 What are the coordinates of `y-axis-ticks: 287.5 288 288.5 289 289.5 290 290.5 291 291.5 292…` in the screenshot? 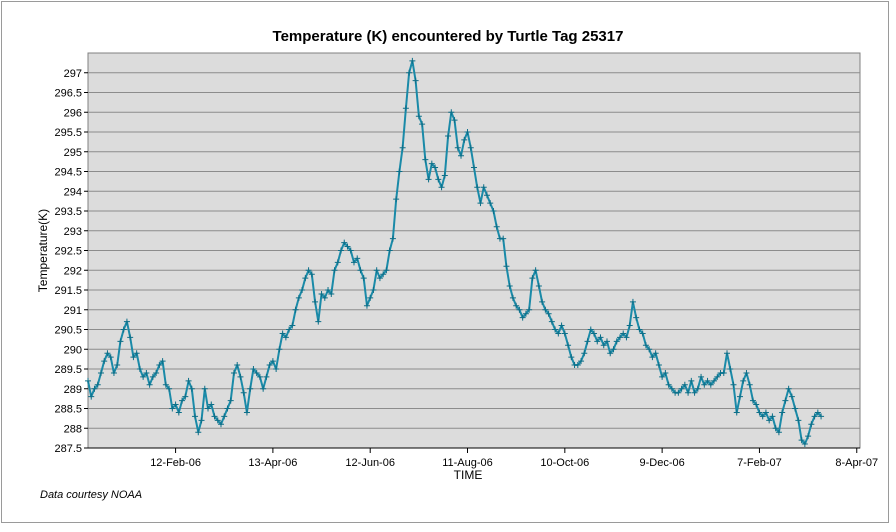 It's located at (71, 261).